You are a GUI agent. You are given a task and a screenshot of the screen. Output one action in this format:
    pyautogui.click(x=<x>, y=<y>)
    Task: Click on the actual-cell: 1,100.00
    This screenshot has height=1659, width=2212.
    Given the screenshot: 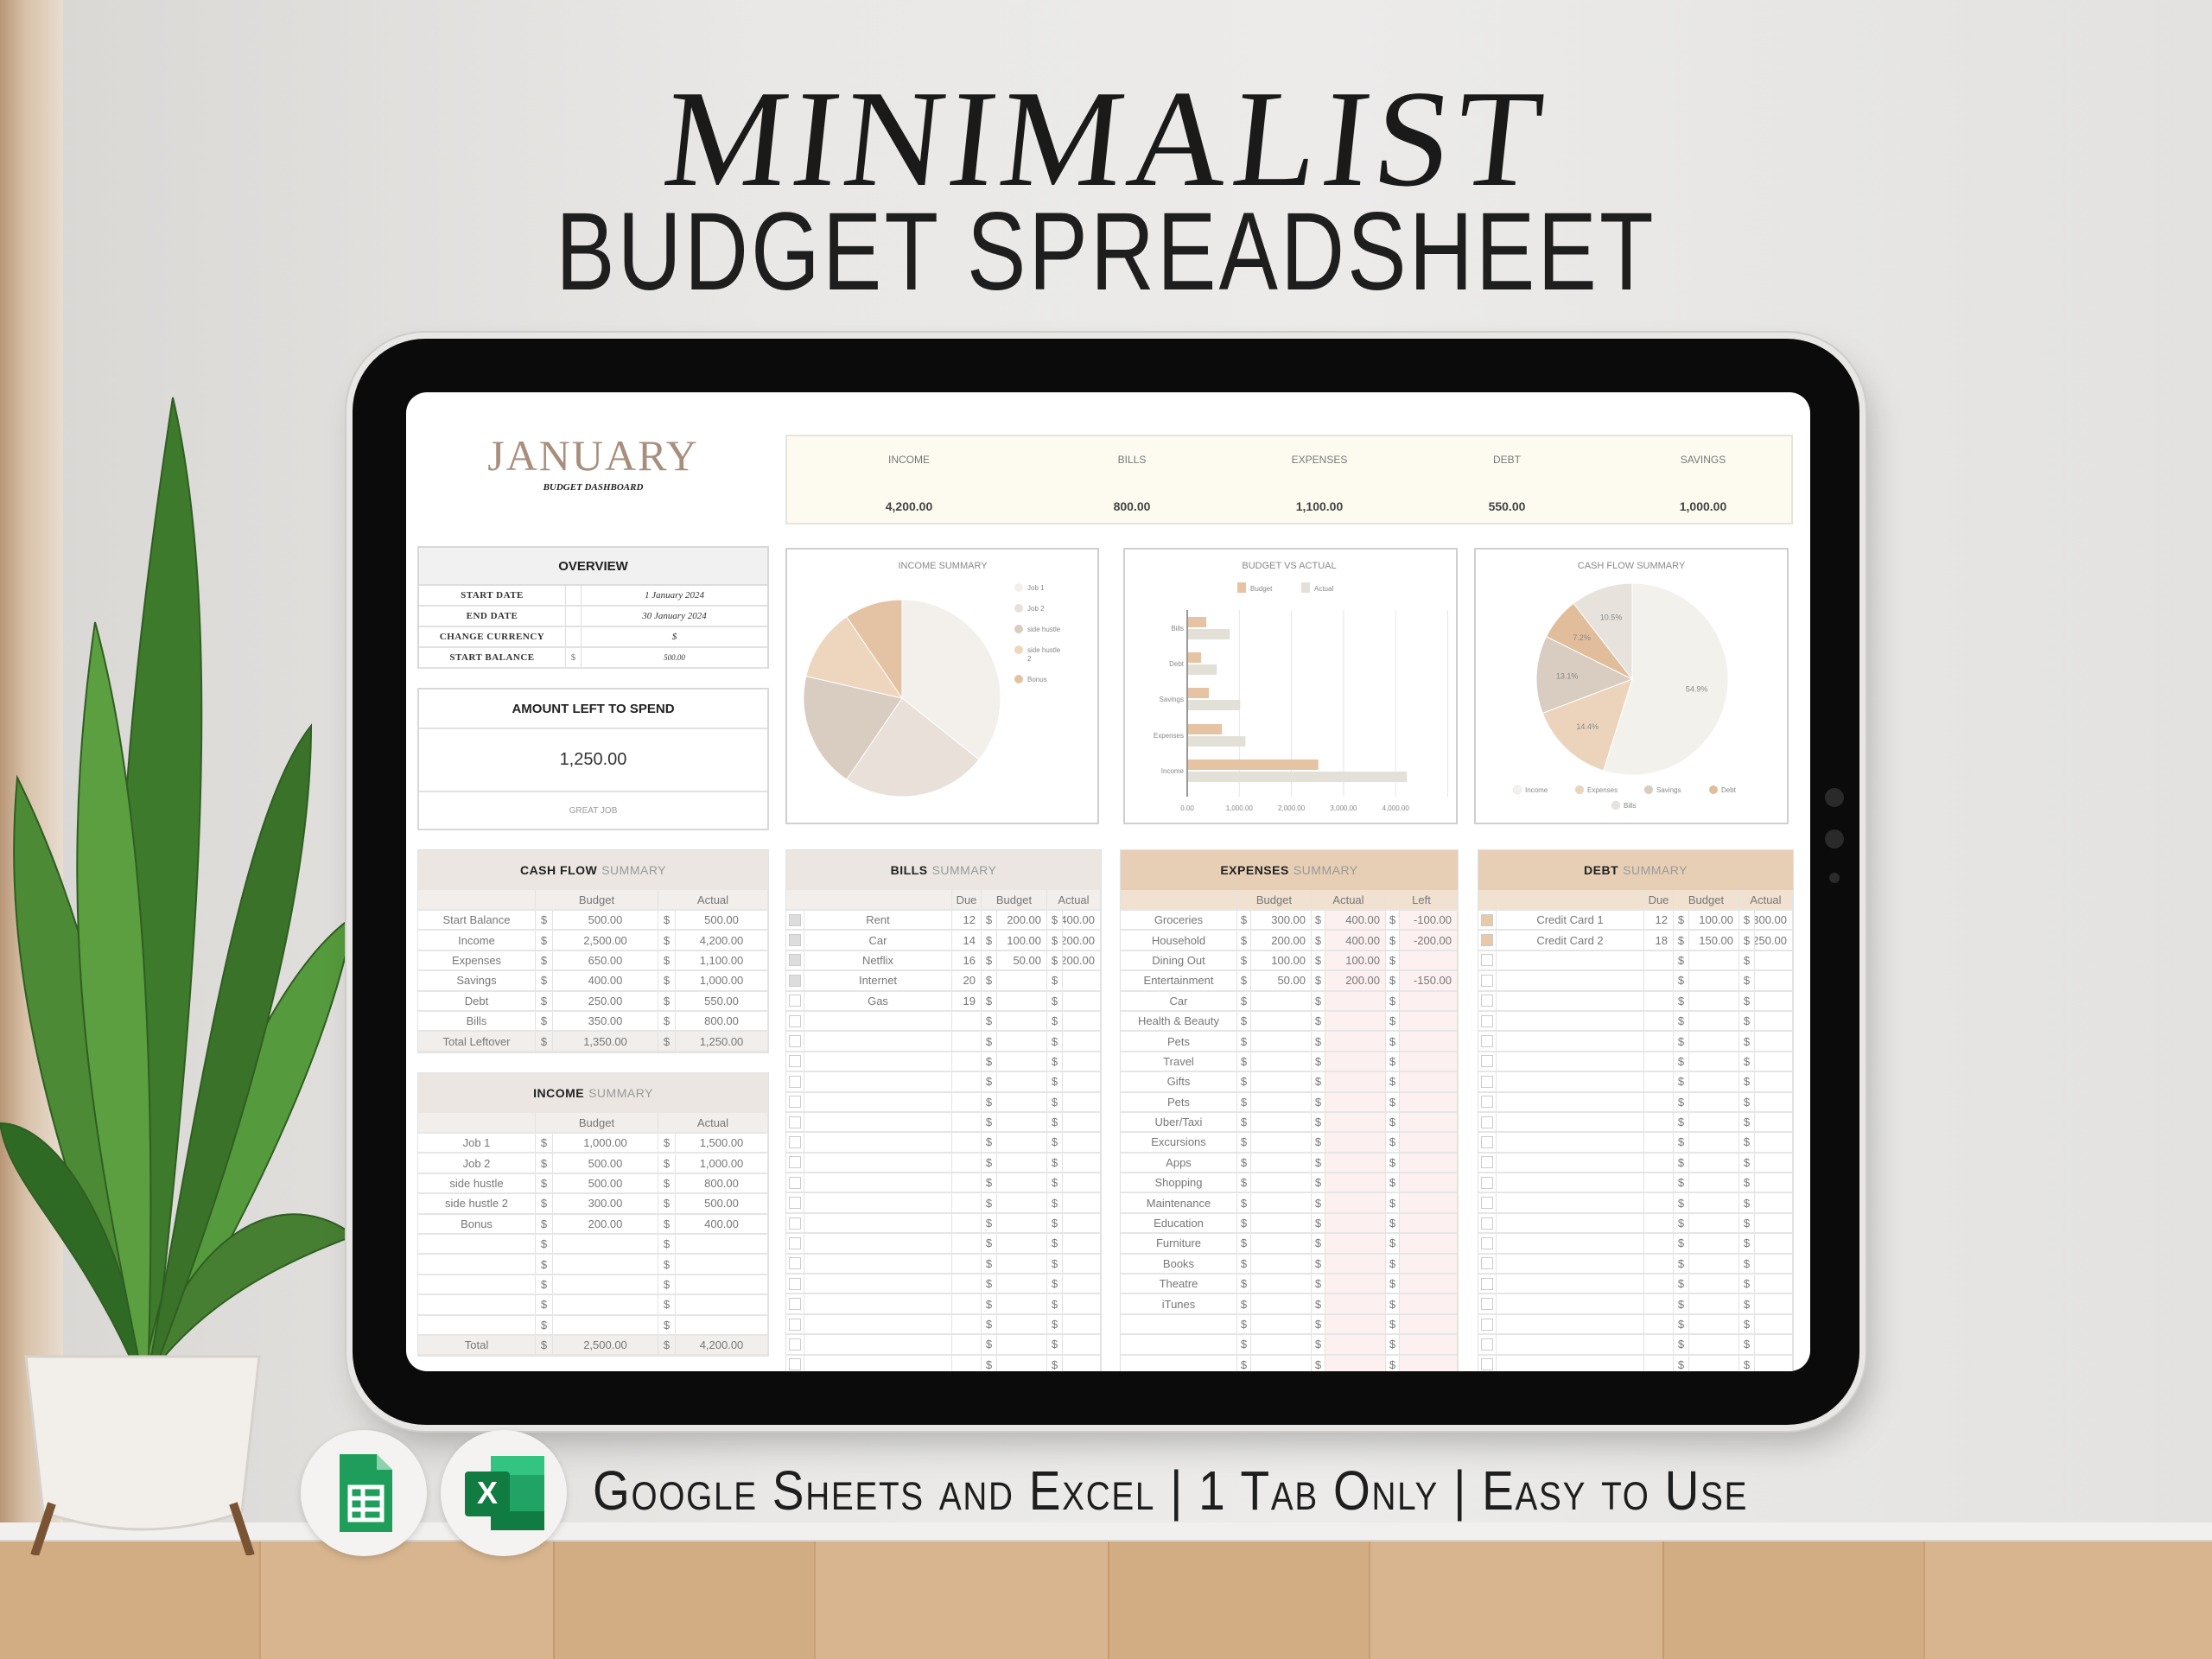 What is the action you would take?
    pyautogui.click(x=722, y=960)
    